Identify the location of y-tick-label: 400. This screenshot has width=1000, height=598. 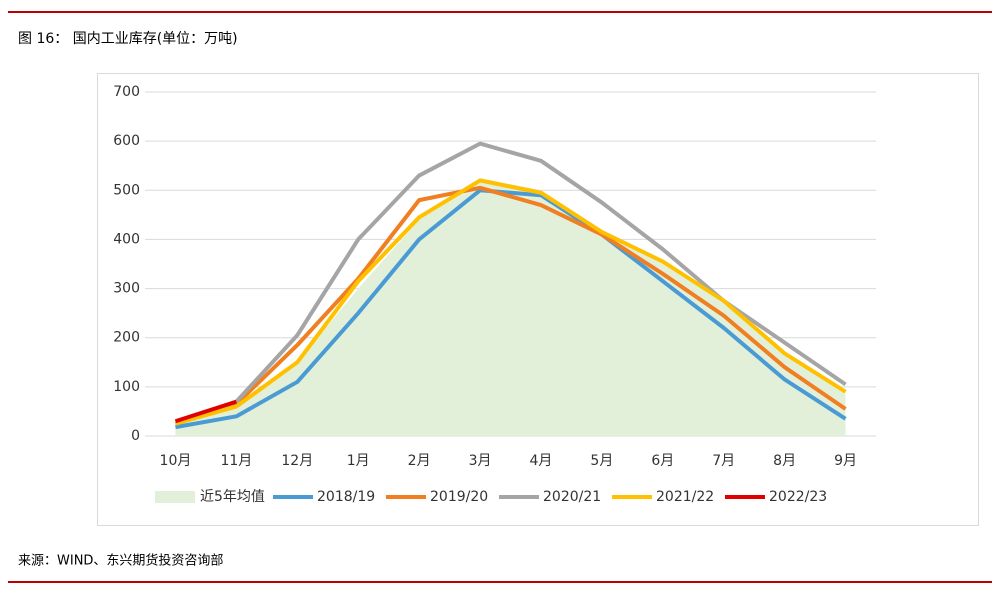
(126, 239).